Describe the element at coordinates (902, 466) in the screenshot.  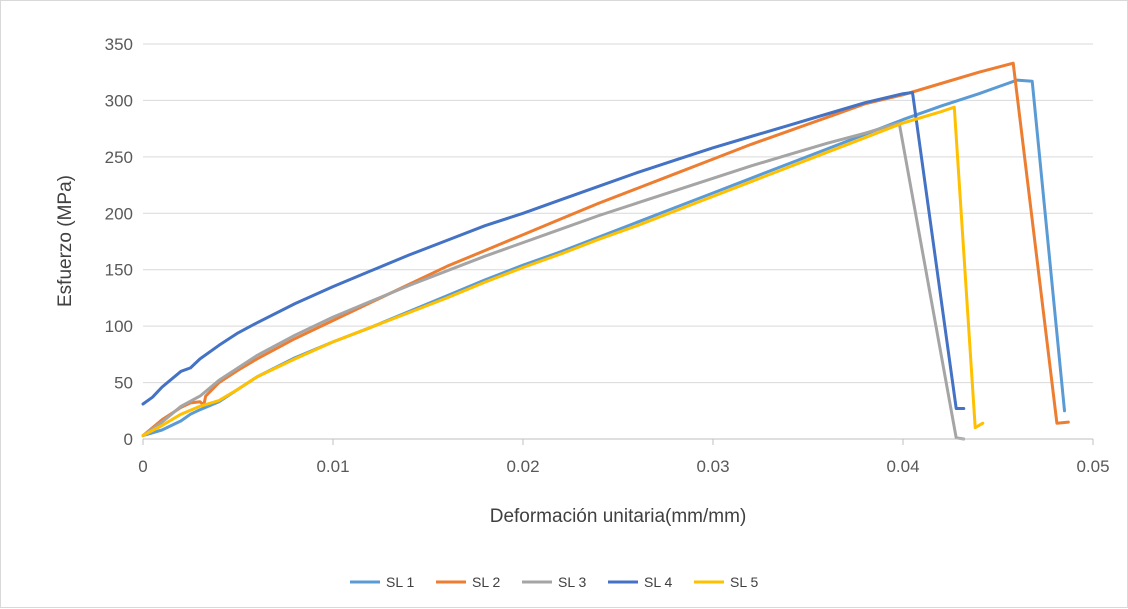
I see `x-tick-label: 0.04` at that location.